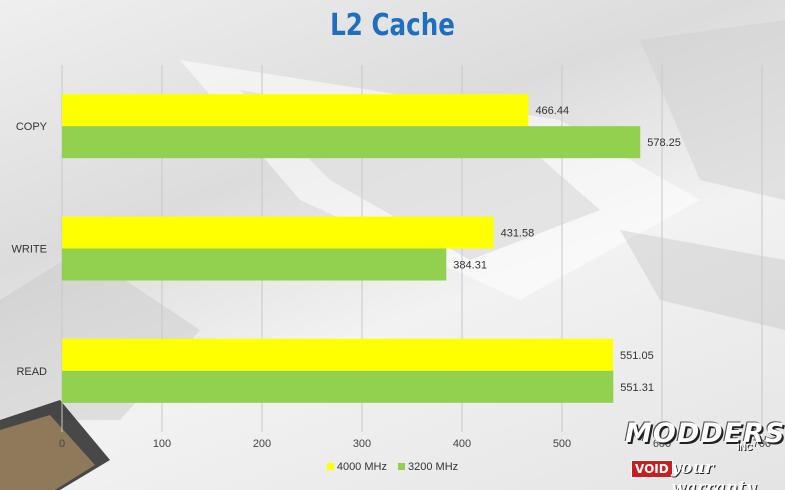 The height and width of the screenshot is (490, 785). What do you see at coordinates (162, 444) in the screenshot?
I see `x-tick-label: 100` at bounding box center [162, 444].